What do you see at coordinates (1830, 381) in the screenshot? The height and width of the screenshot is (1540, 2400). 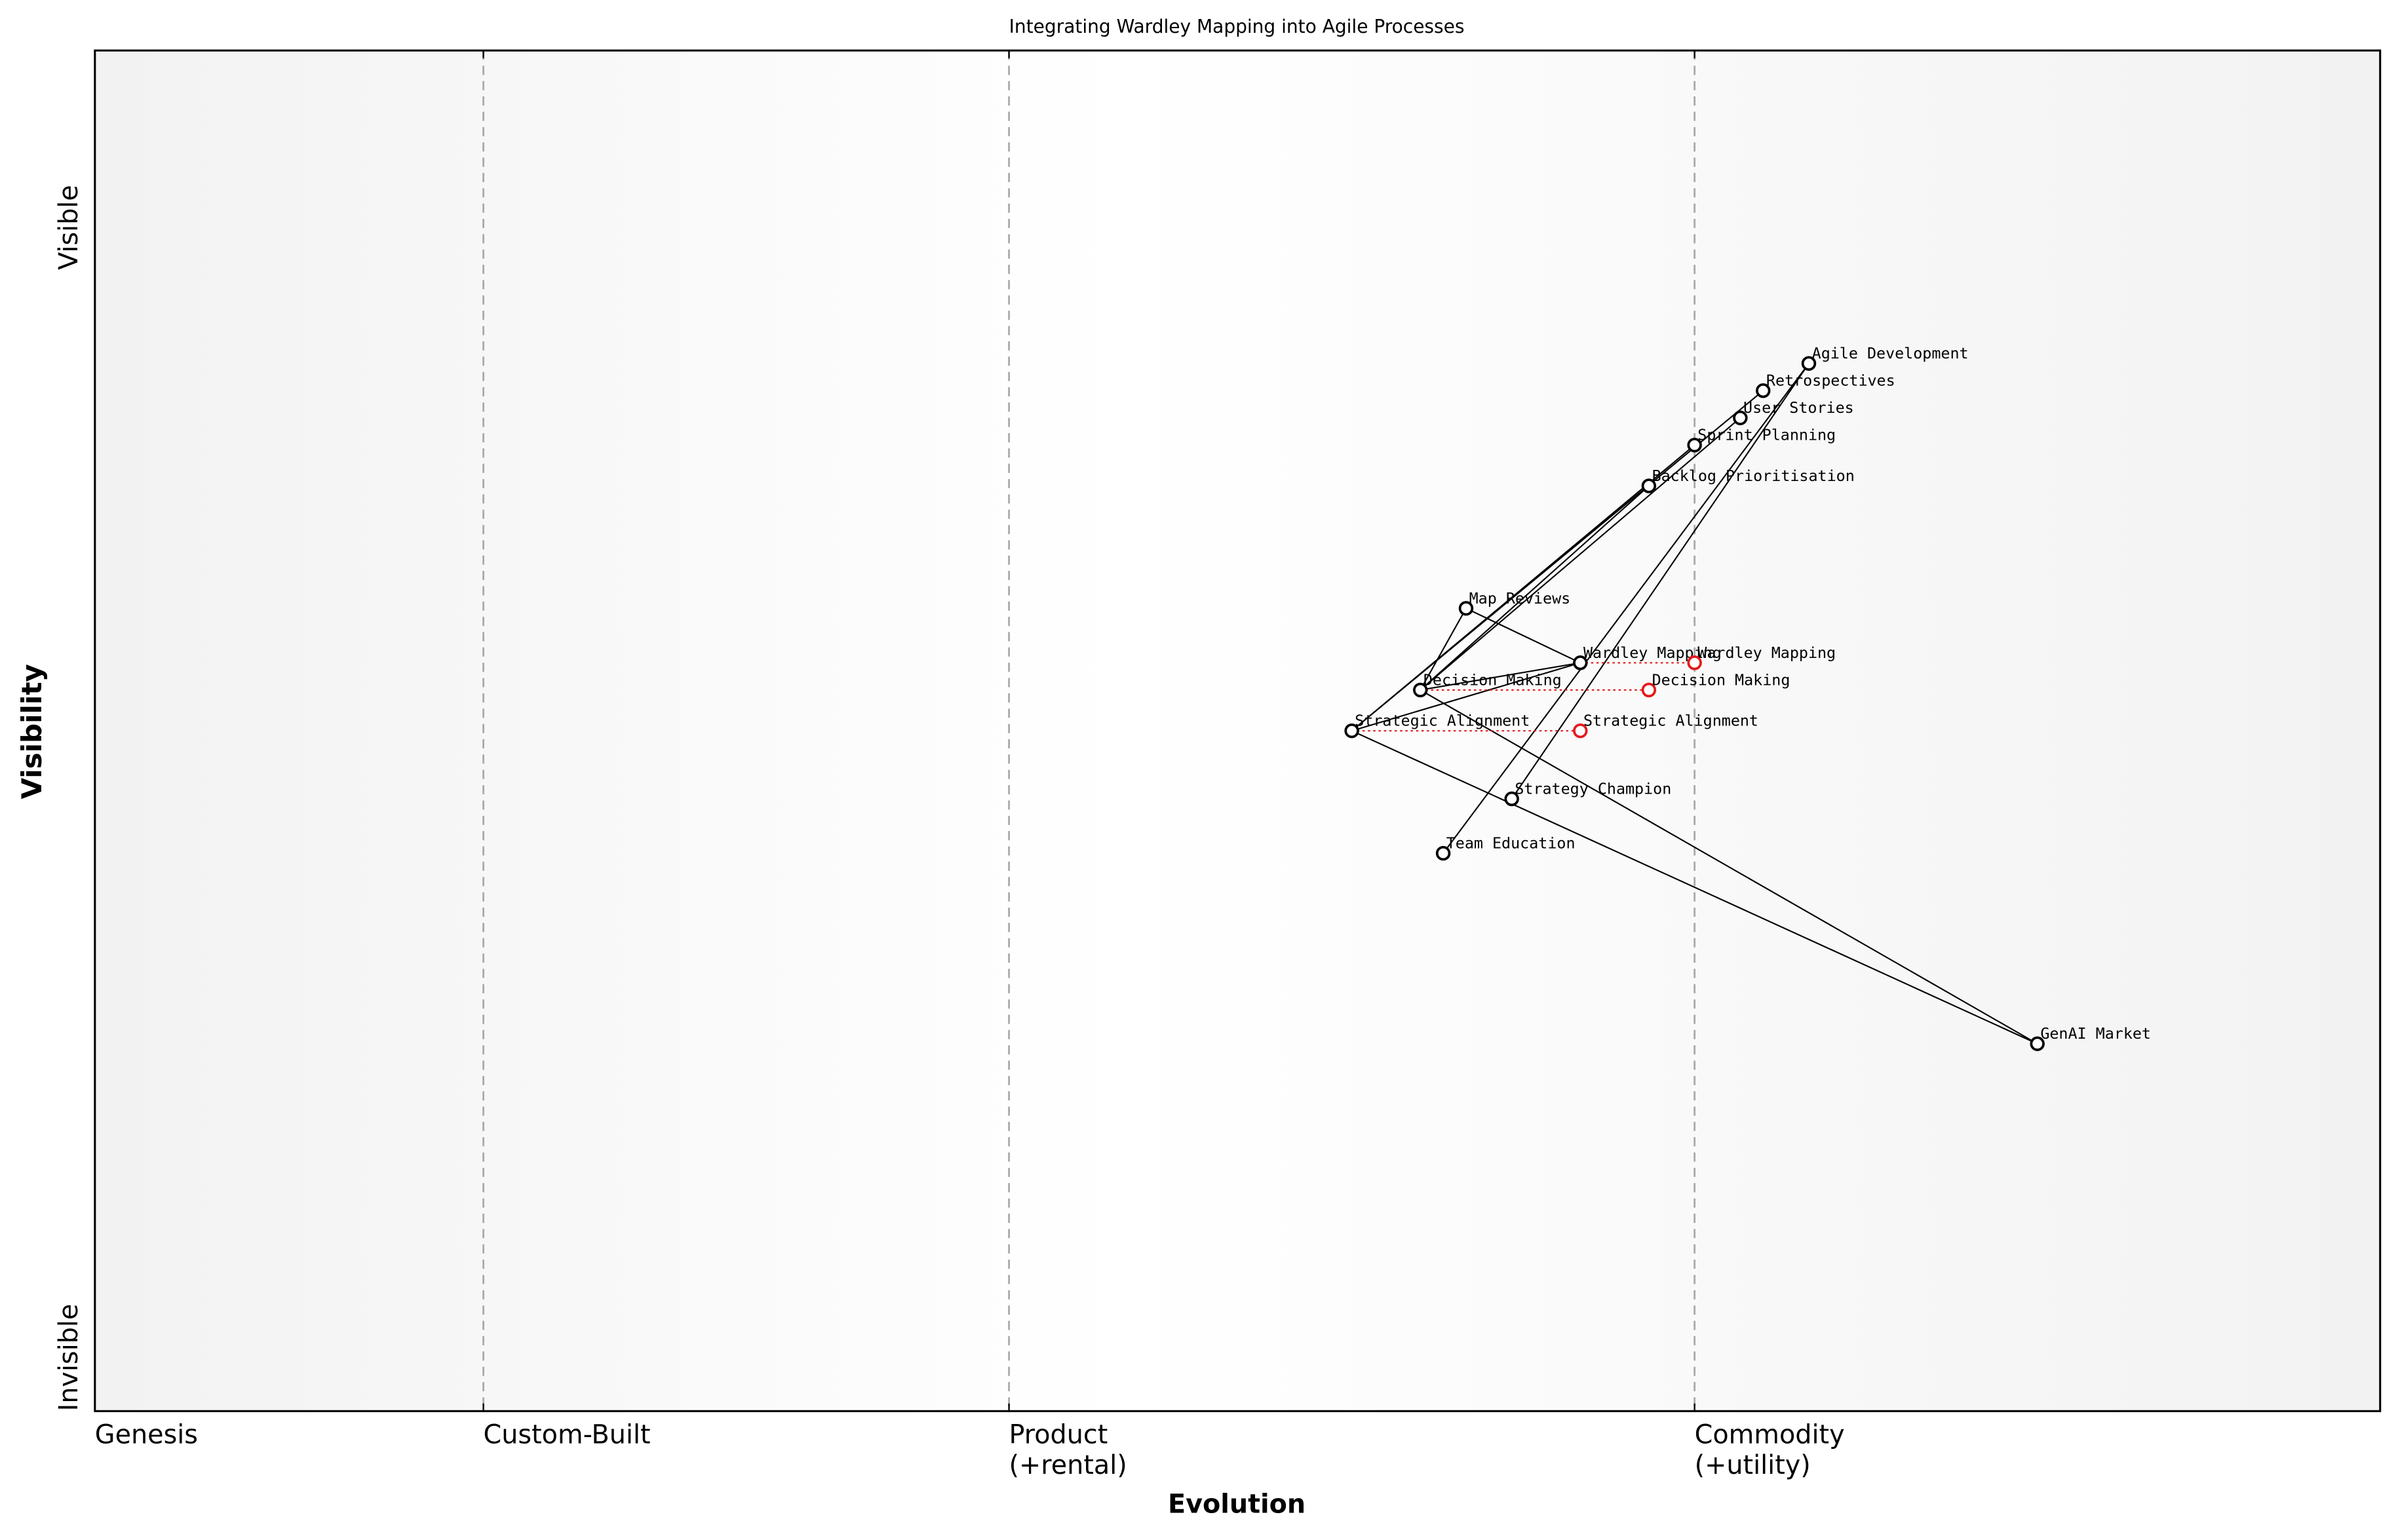 I see `component-label: Retrospectives` at bounding box center [1830, 381].